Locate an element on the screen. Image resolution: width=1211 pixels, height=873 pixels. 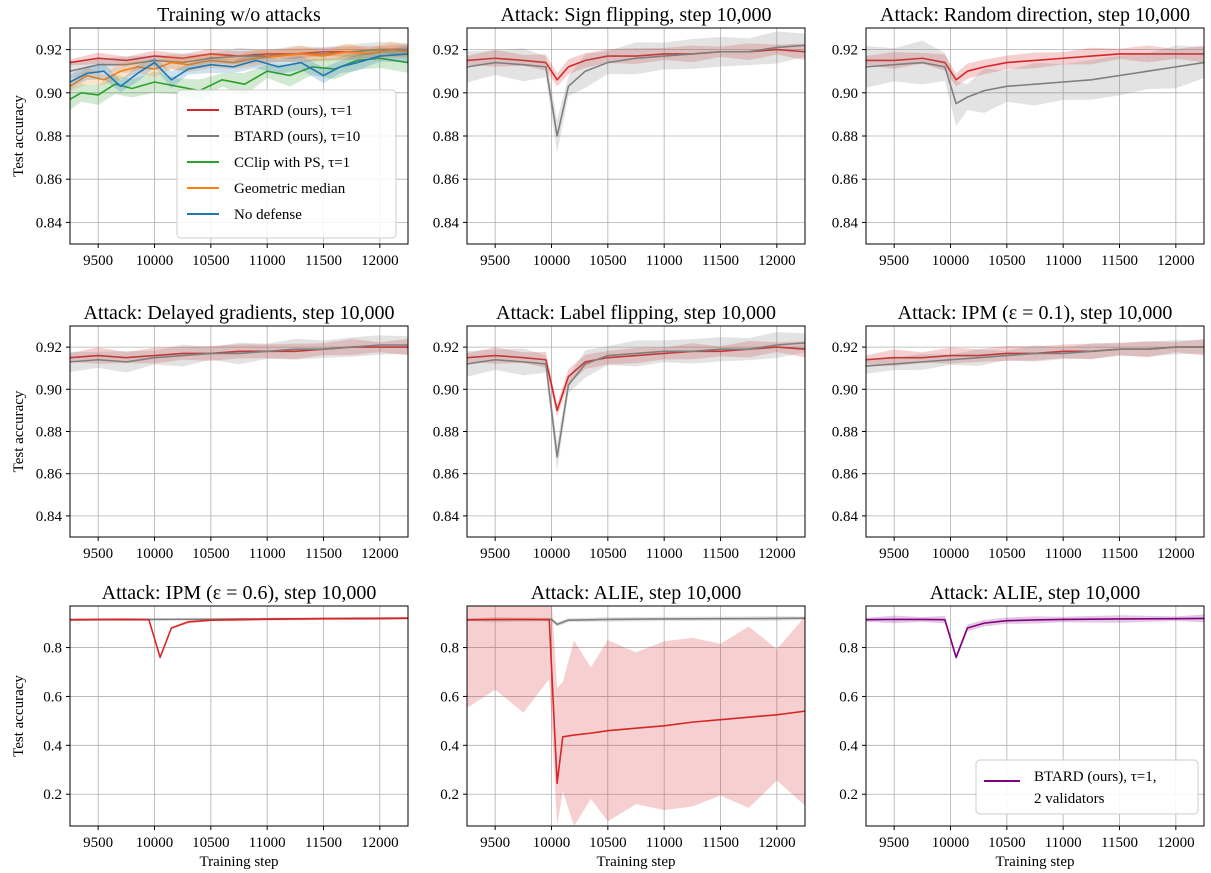
chart-title: Attack: Delayed gradients, step 10,000 is located at coordinates (238, 313).